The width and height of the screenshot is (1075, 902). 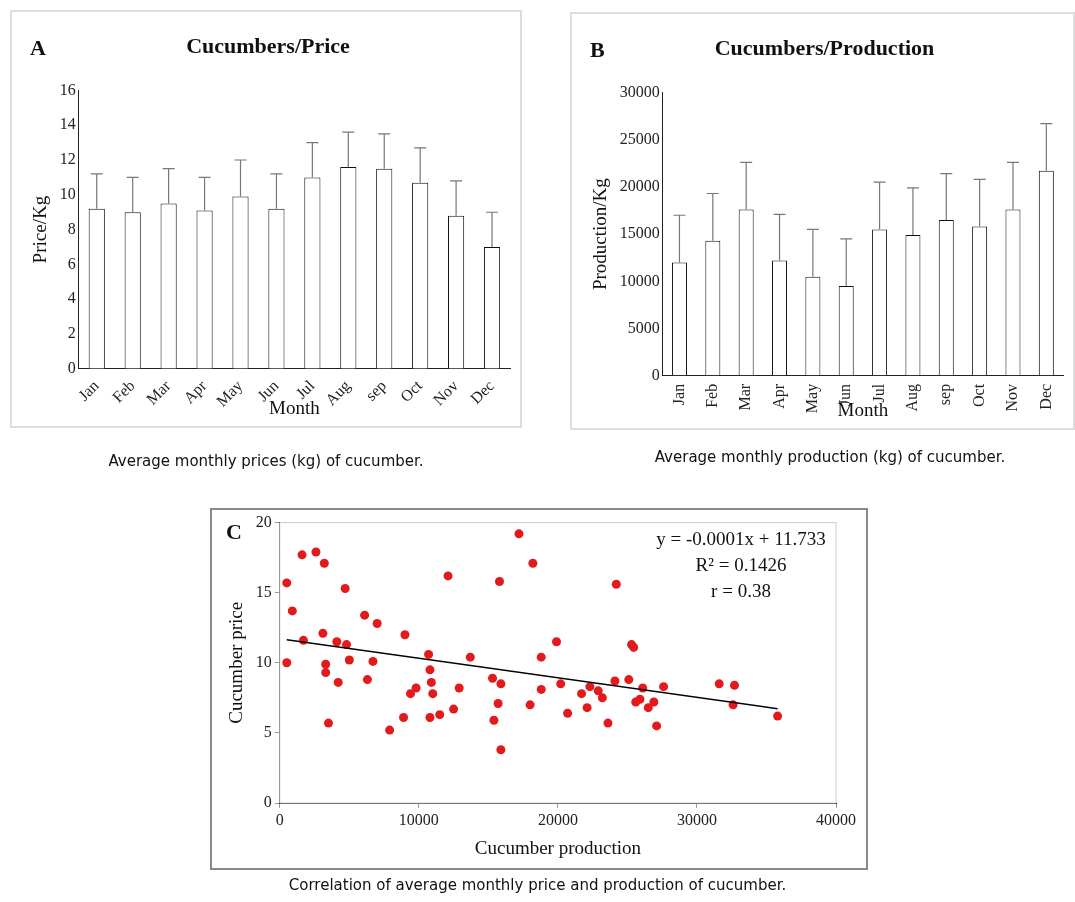 What do you see at coordinates (267, 732) in the screenshot?
I see `y-tick-label: 5` at bounding box center [267, 732].